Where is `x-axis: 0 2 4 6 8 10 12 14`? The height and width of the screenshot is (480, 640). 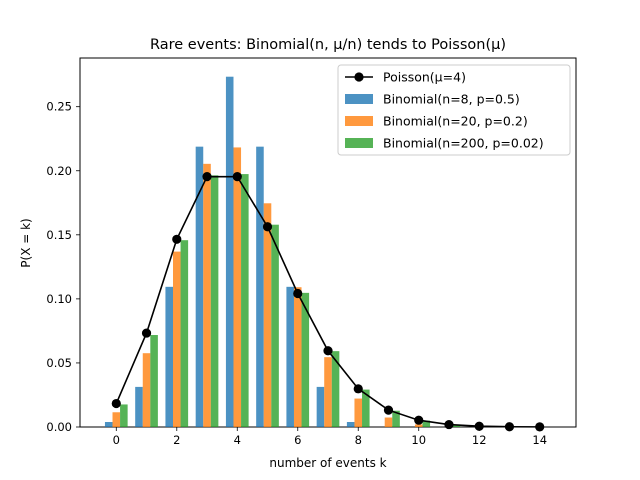
x-axis: 0 2 4 6 8 10 12 14 is located at coordinates (330, 437).